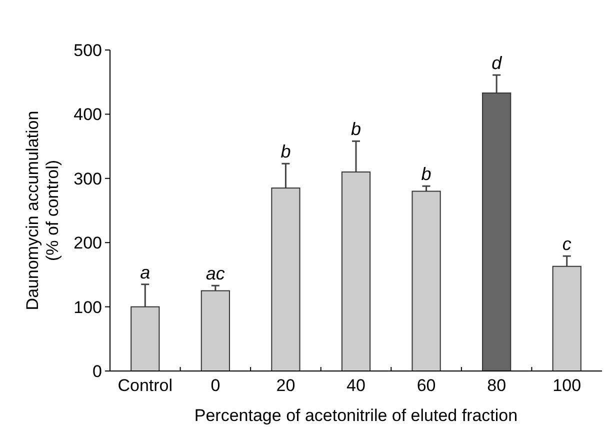 The image size is (612, 427). What do you see at coordinates (426, 385) in the screenshot?
I see `x-tick-label: 60` at bounding box center [426, 385].